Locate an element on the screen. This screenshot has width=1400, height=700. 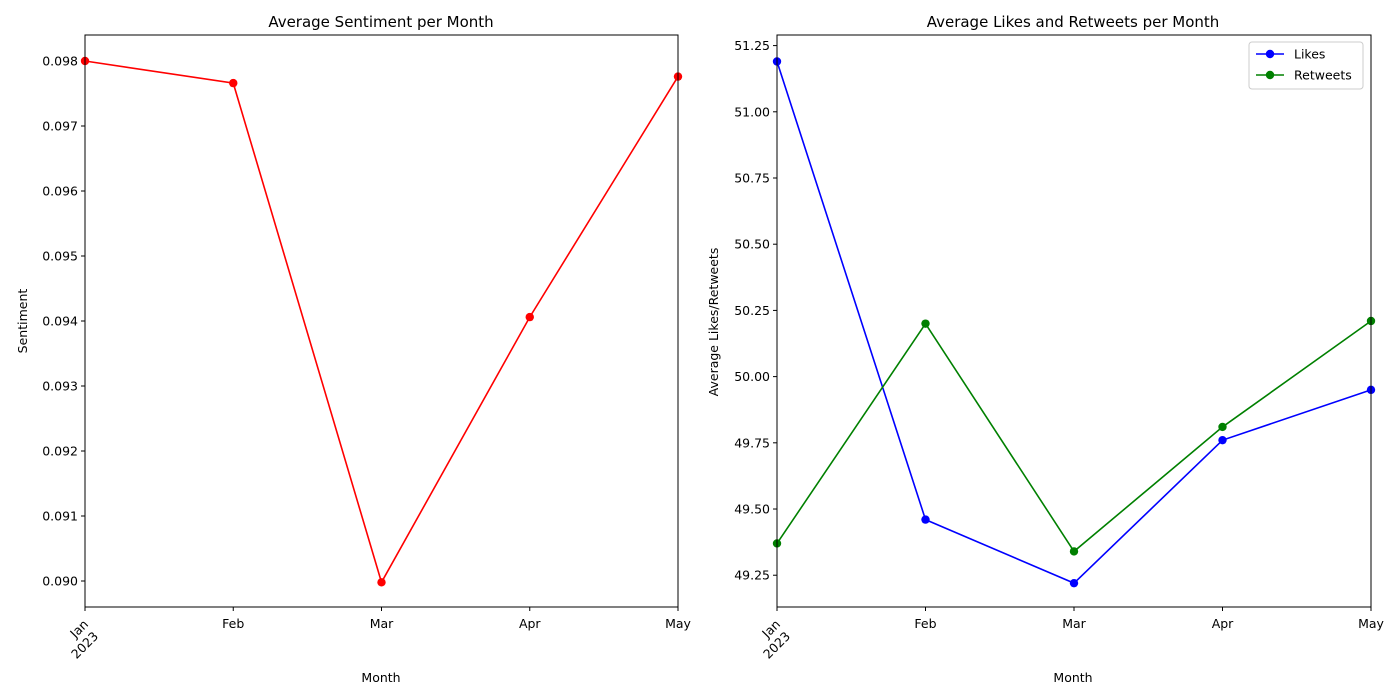
y-axis-label: Average Likes/Retweets is located at coordinates (713, 322).